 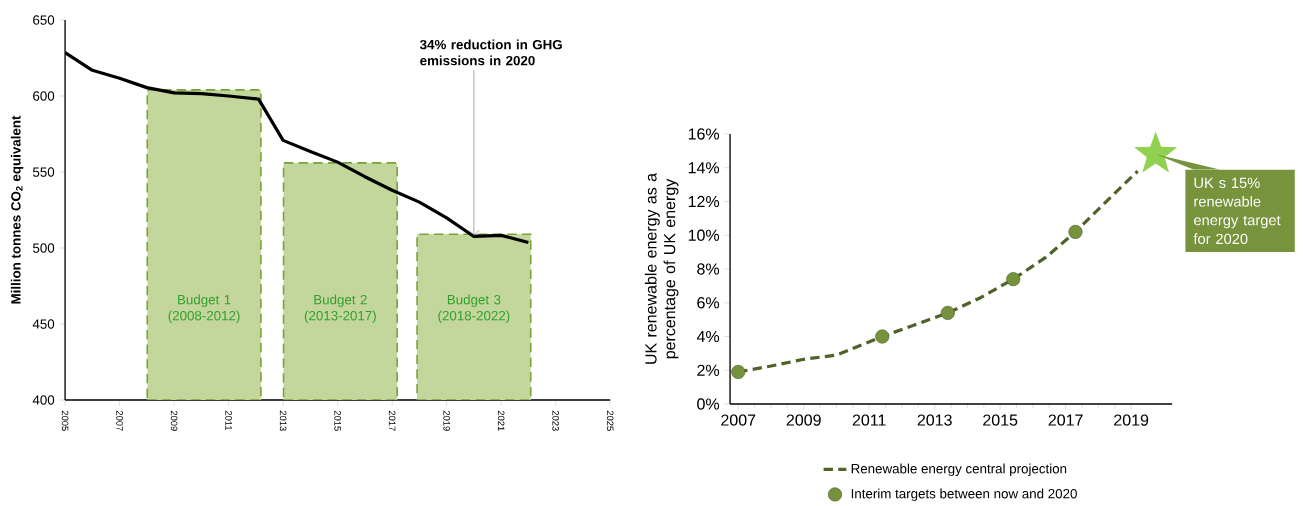 I want to click on y-tick-label: 450, so click(x=43, y=324).